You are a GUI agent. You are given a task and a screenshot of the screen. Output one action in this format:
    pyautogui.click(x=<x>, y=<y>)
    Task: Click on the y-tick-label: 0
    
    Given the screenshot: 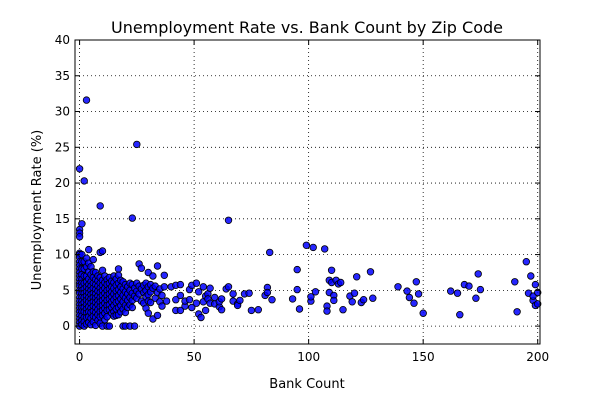 What is the action you would take?
    pyautogui.click(x=66, y=326)
    